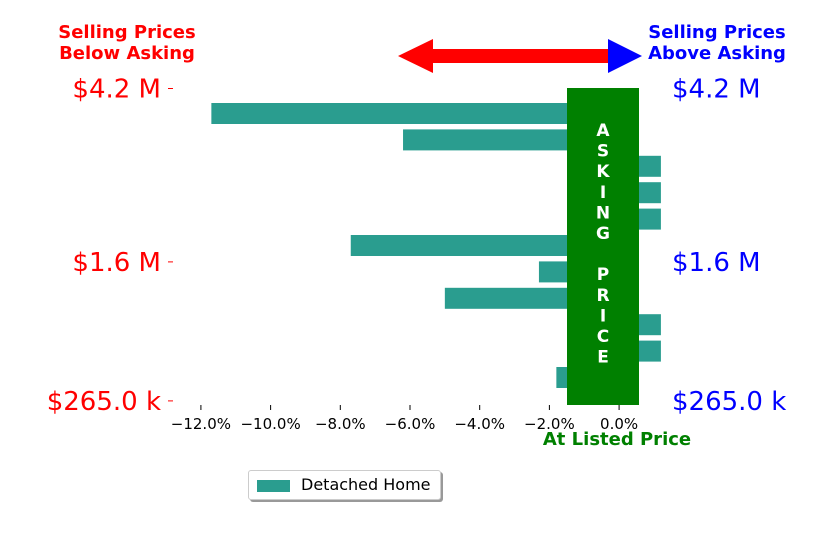 The width and height of the screenshot is (834, 541). I want to click on legend: Detached Home, so click(344, 485).